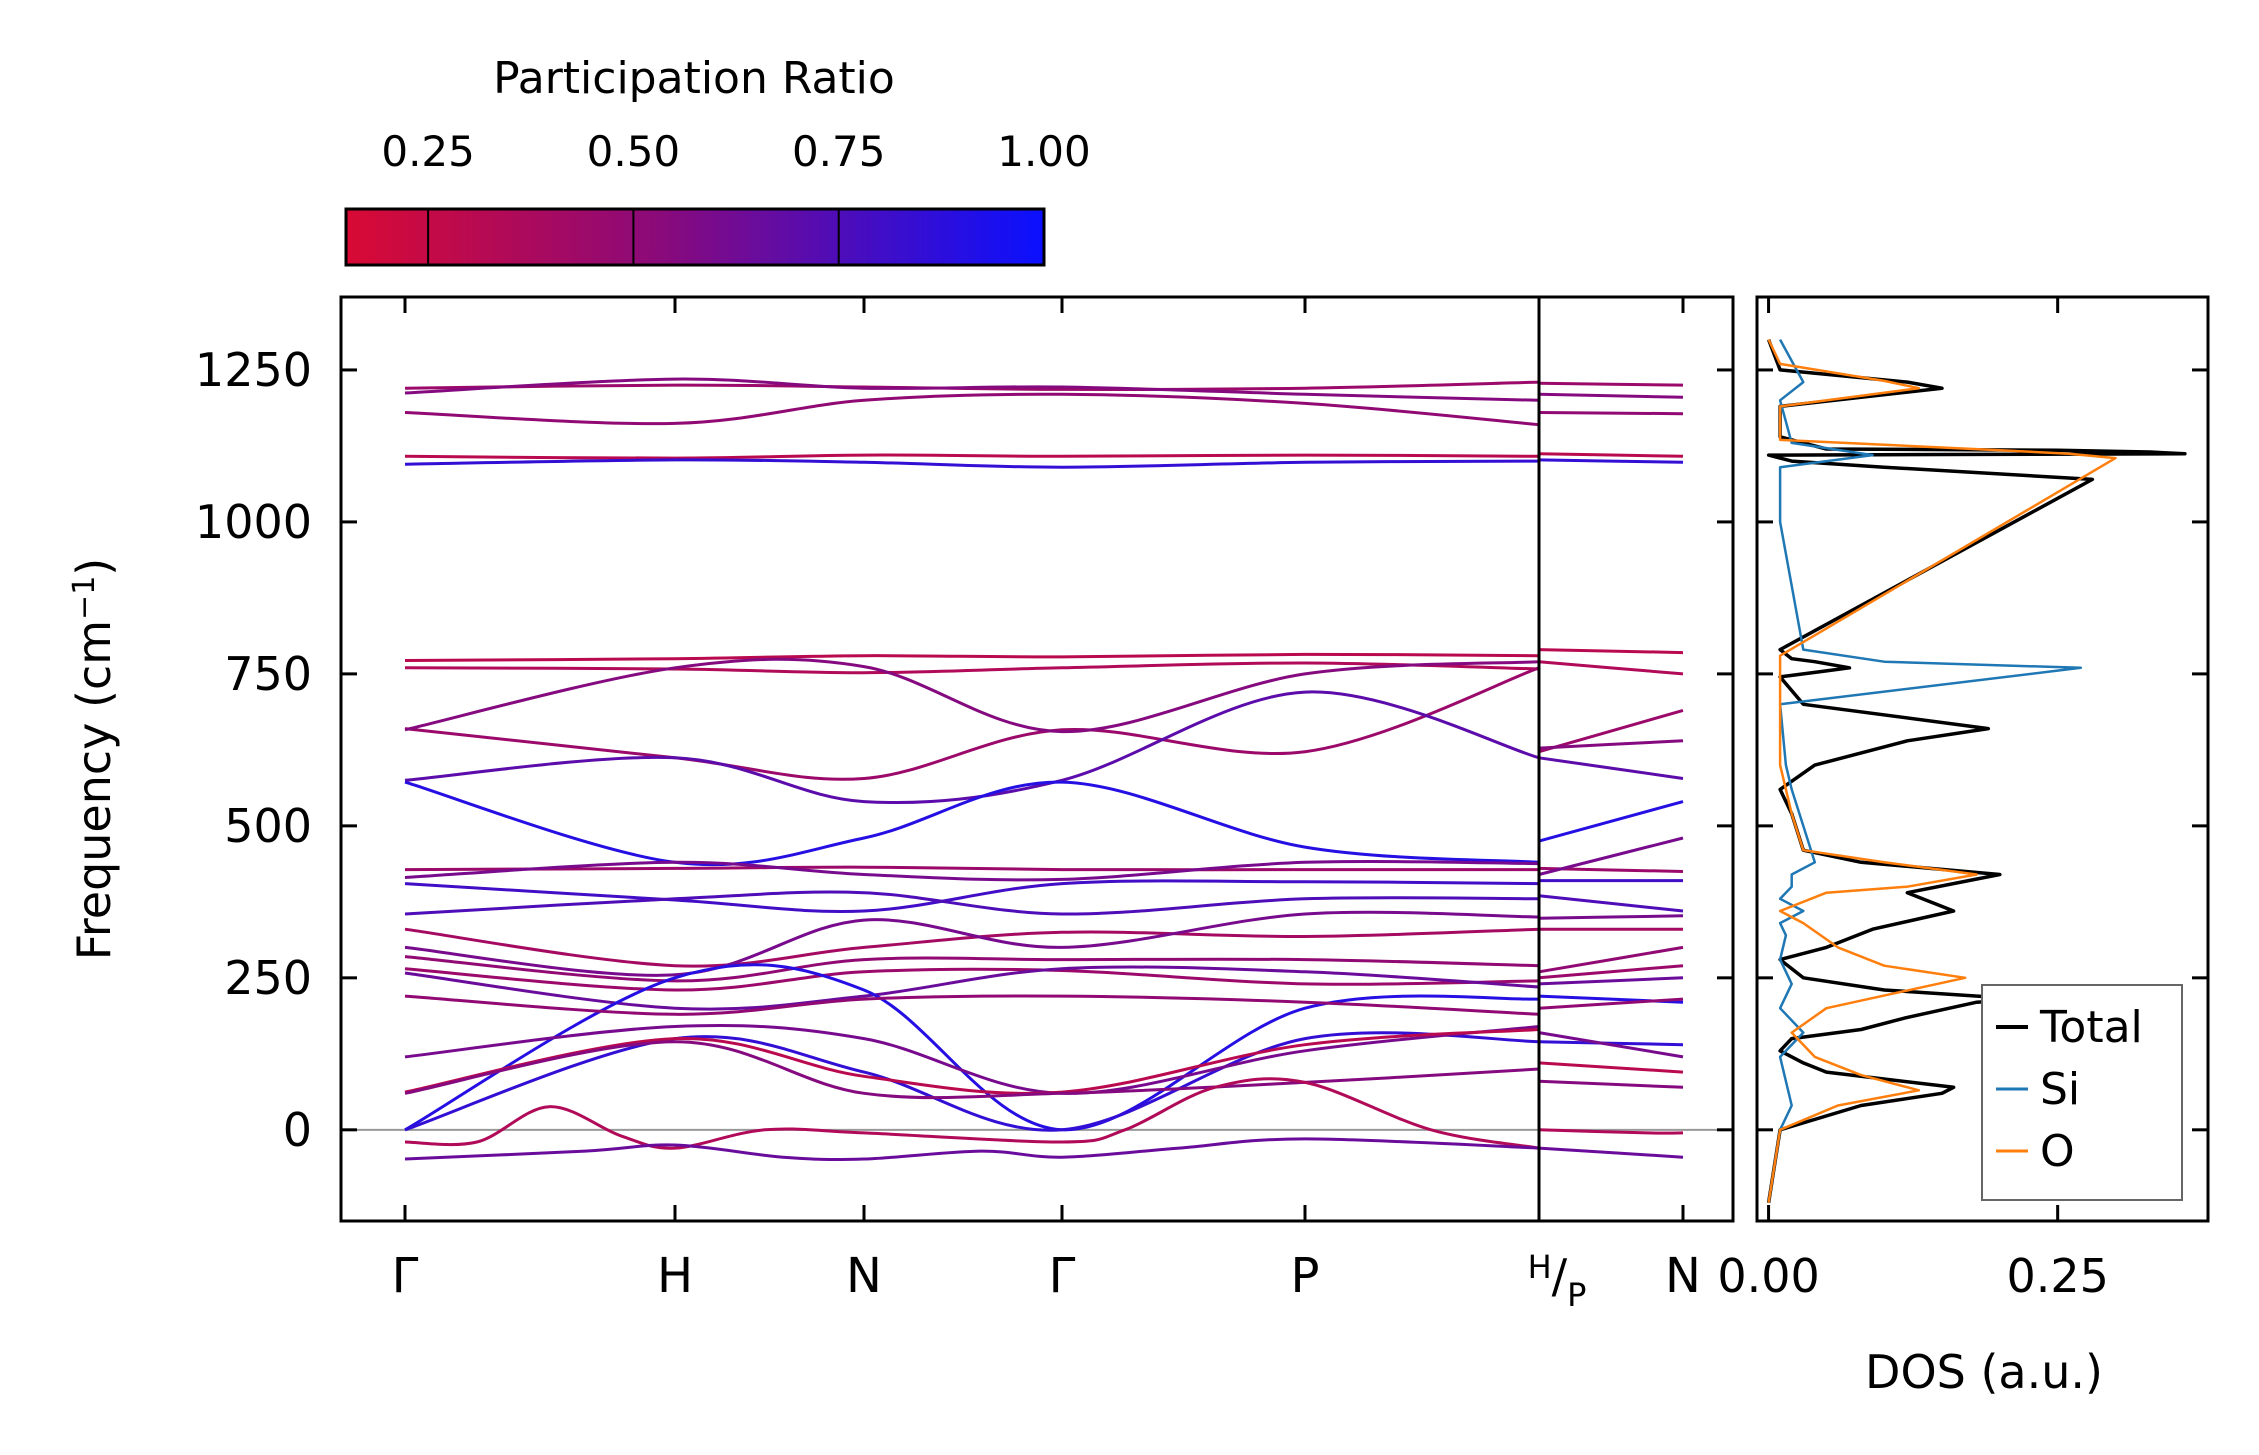 This screenshot has width=2259, height=1455. I want to click on y-tick-label: 250, so click(268, 978).